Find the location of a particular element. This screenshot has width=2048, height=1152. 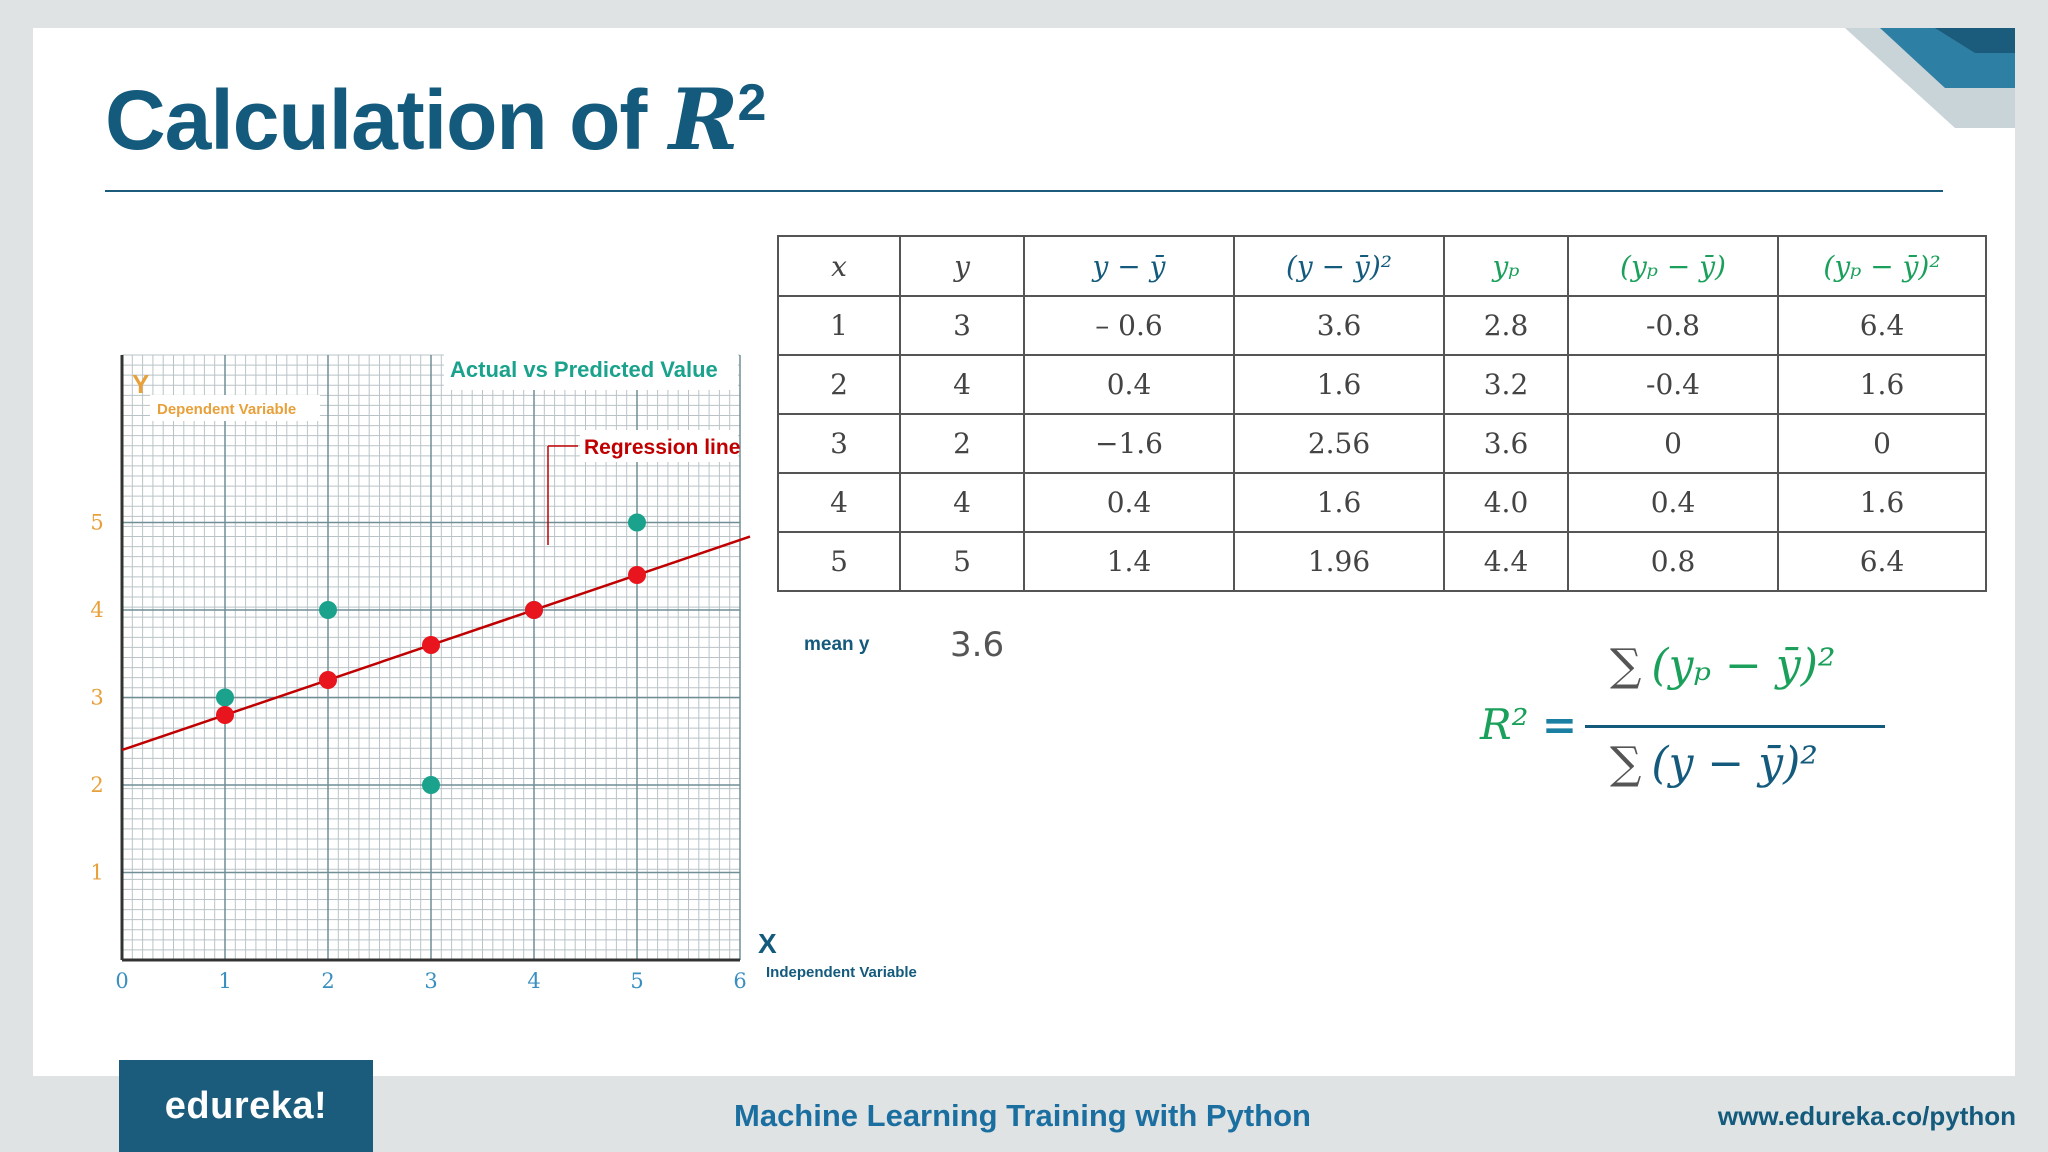

header-yp-minus-mean-sq: (yₚ − ȳ)² is located at coordinates (1882, 266).